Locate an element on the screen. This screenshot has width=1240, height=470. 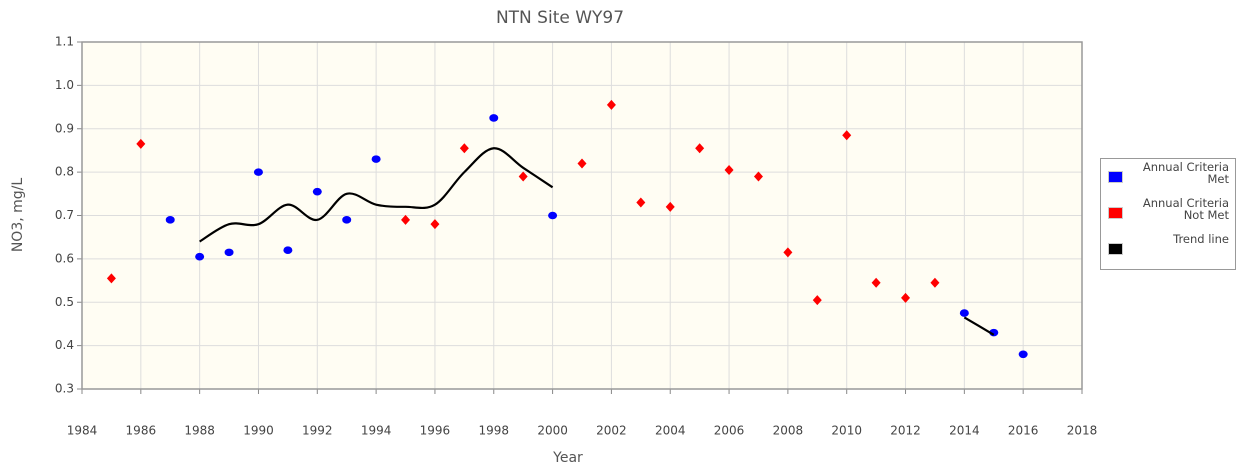
x-tick-label: 1990 is located at coordinates (258, 431).